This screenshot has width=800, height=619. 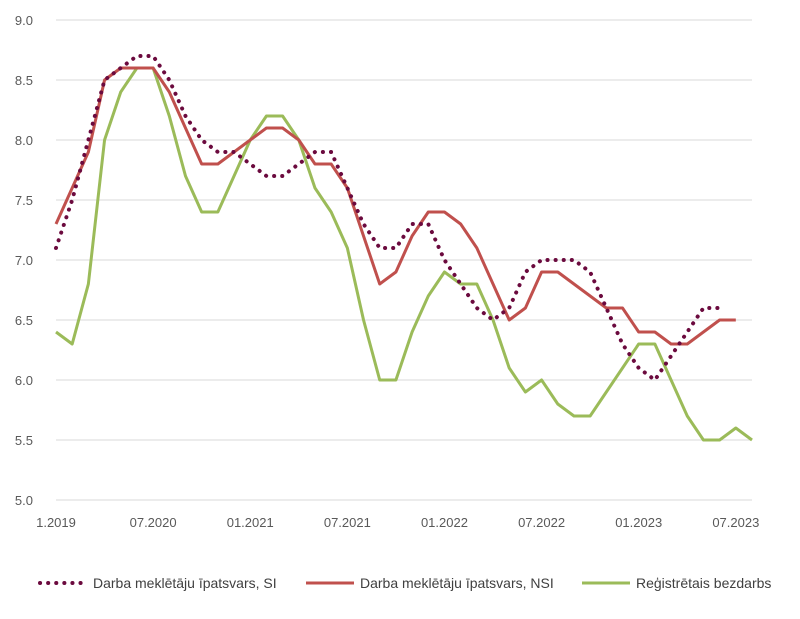 What do you see at coordinates (735, 522) in the screenshot?
I see `x-tick-label: 07.2023` at bounding box center [735, 522].